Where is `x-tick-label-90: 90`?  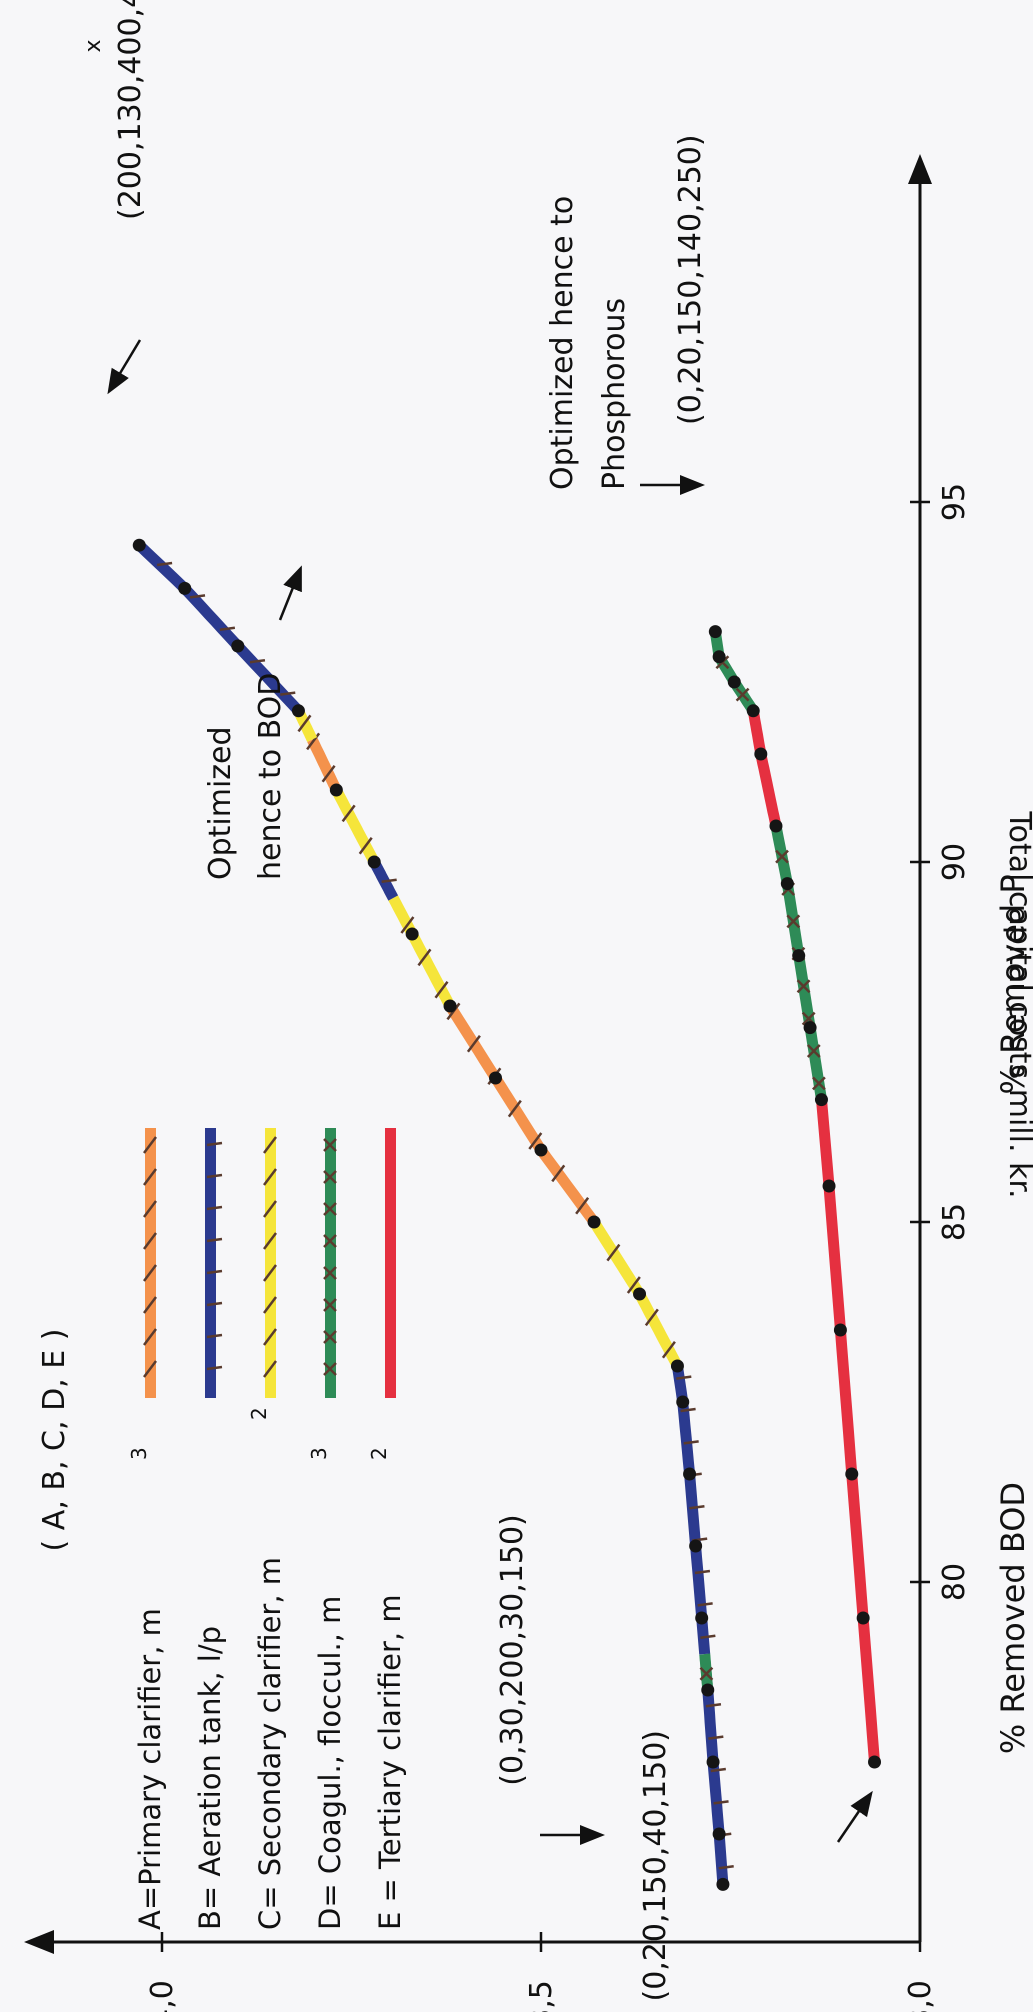
x-tick-label-90: 90 is located at coordinates (954, 862).